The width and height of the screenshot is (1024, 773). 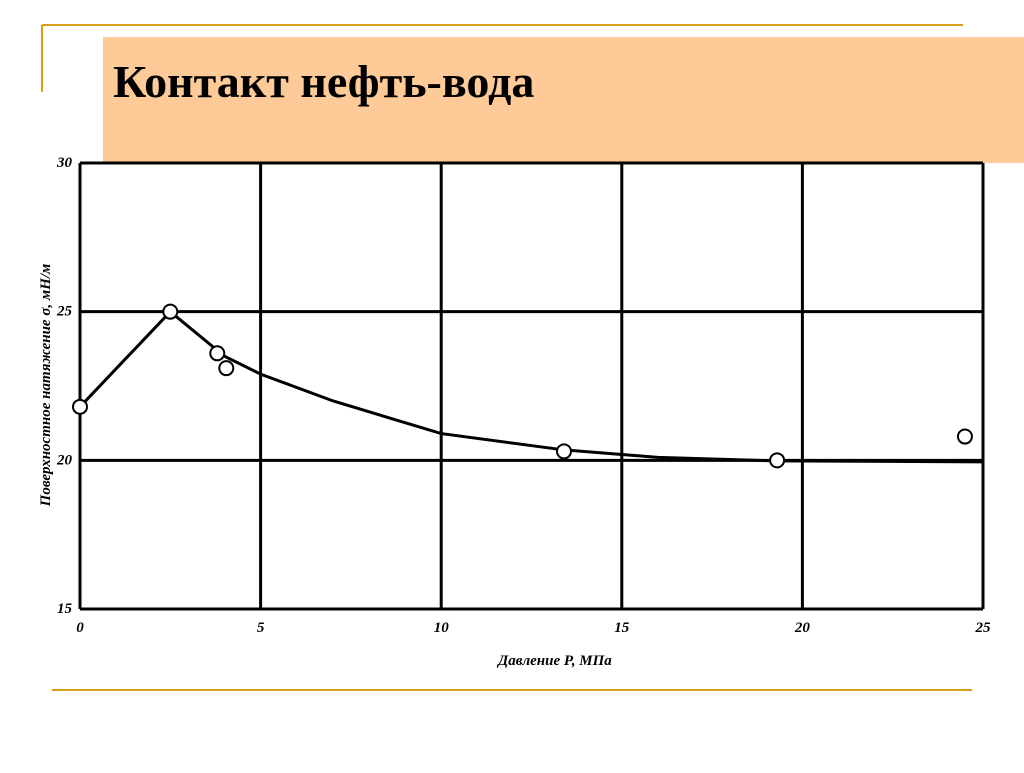 What do you see at coordinates (64, 312) in the screenshot?
I see `y-tick-label: 25` at bounding box center [64, 312].